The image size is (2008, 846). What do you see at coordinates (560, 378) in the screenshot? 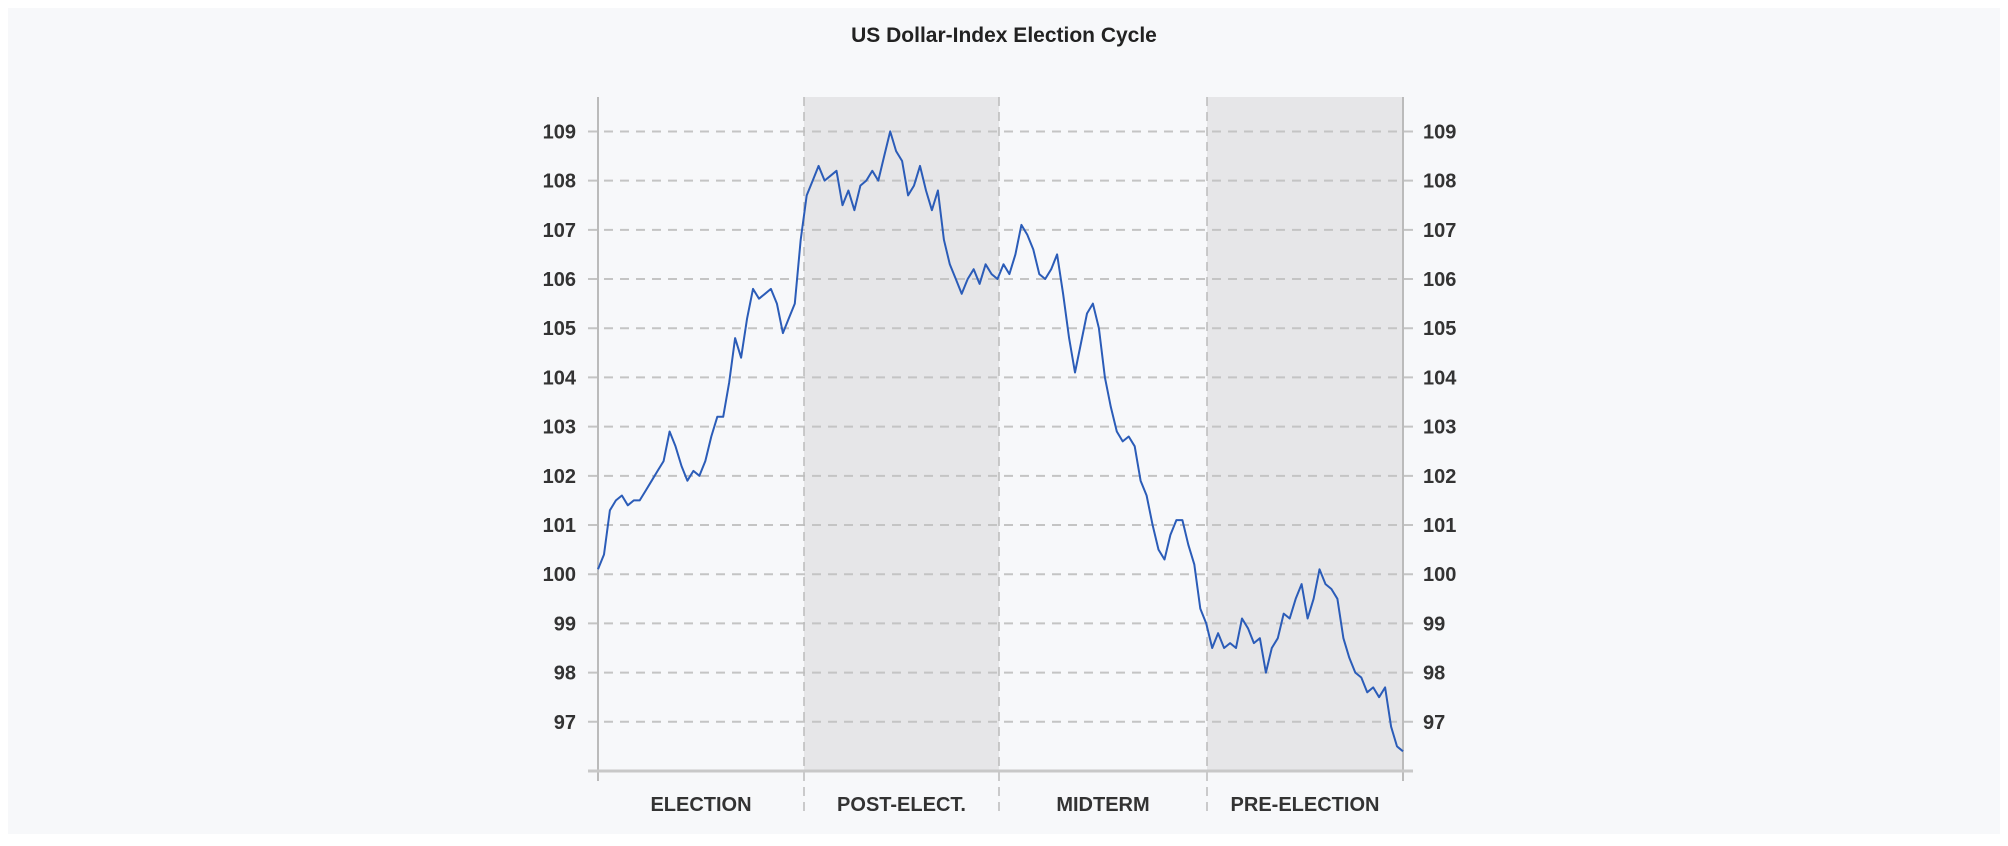
I see `y-tick-label-left: 104` at bounding box center [560, 378].